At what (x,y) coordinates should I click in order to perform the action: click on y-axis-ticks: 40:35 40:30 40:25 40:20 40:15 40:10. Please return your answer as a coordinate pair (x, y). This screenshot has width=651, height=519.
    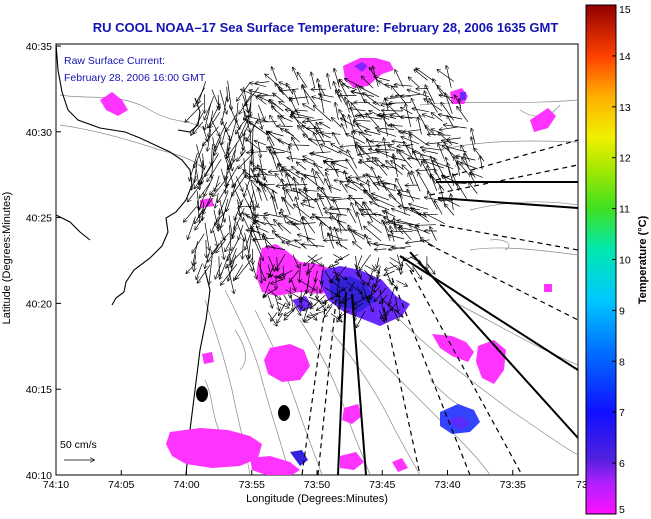
    Looking at the image, I should click on (43, 261).